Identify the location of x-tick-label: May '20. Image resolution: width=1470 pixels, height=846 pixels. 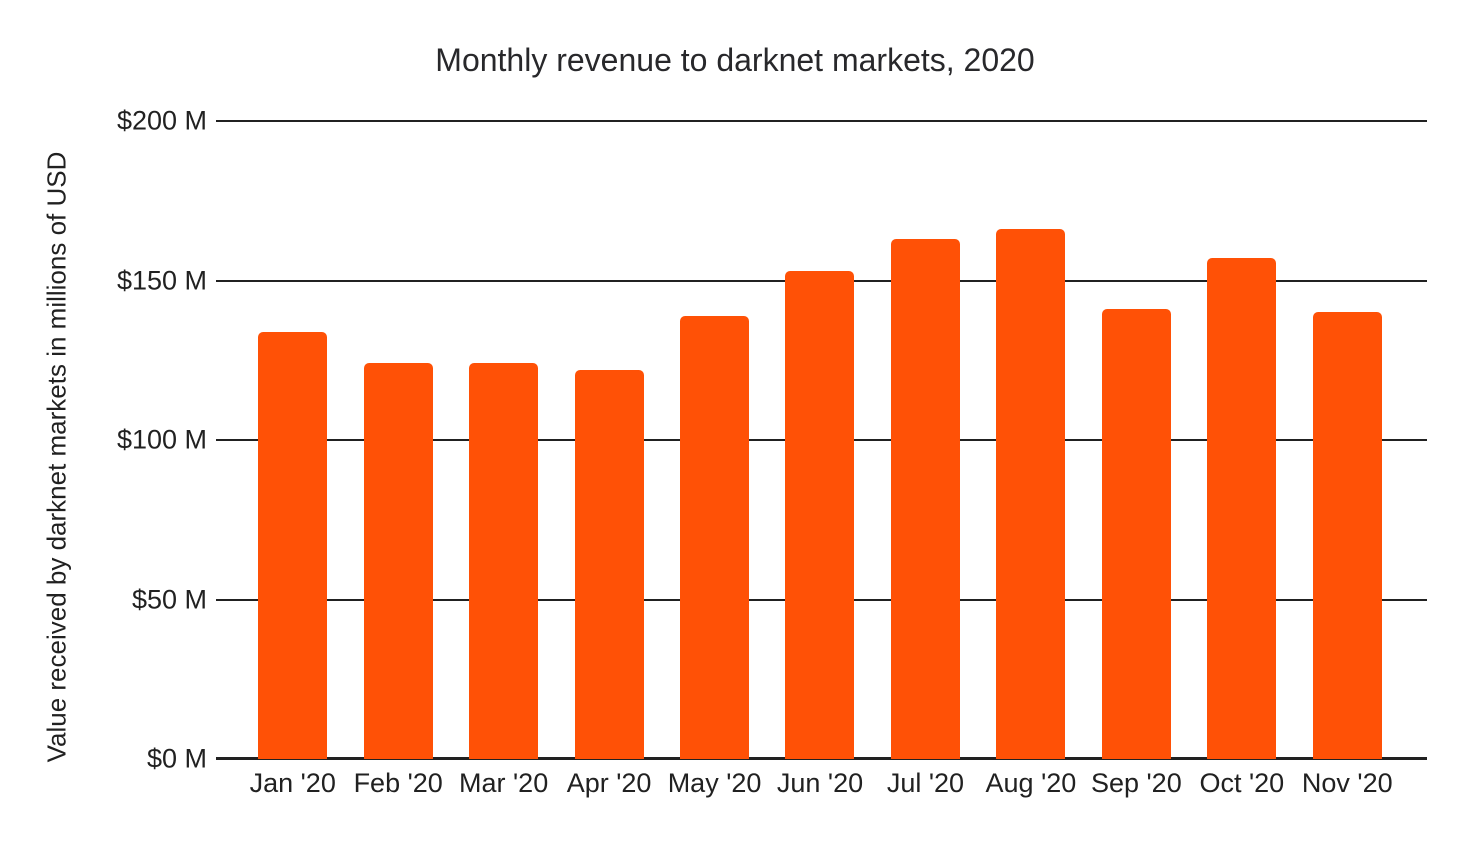
(714, 783).